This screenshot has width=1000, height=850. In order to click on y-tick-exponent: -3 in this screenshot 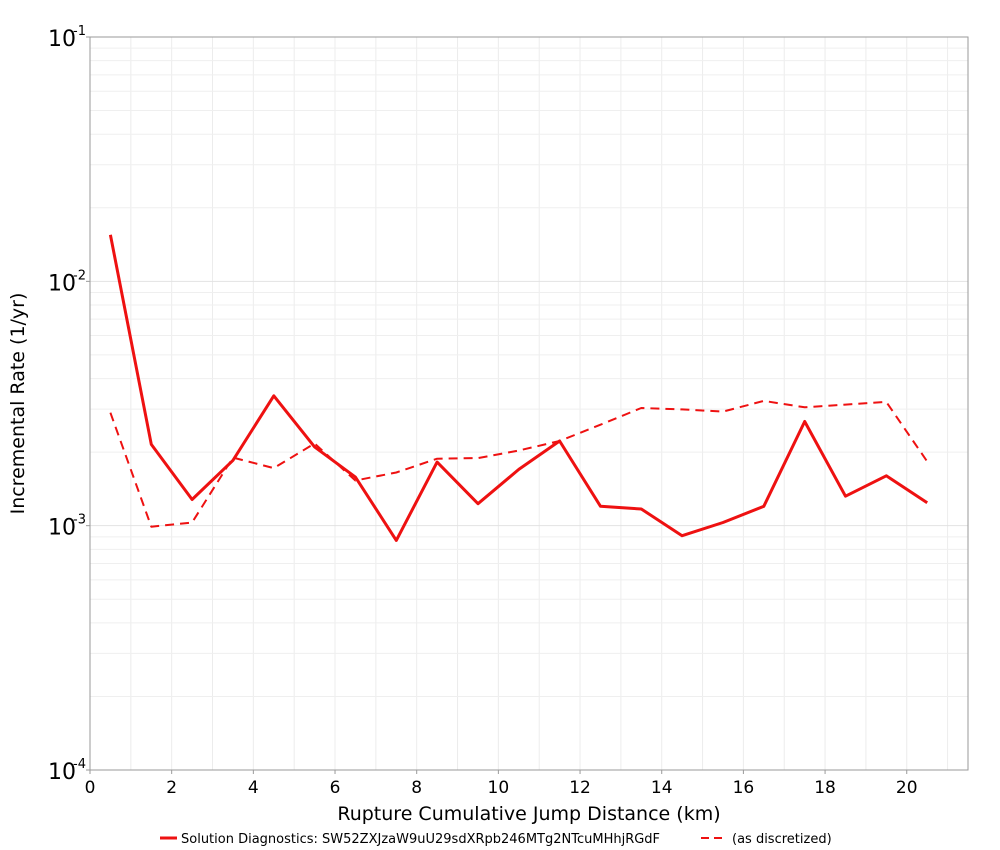, I will do `click(79, 520)`.